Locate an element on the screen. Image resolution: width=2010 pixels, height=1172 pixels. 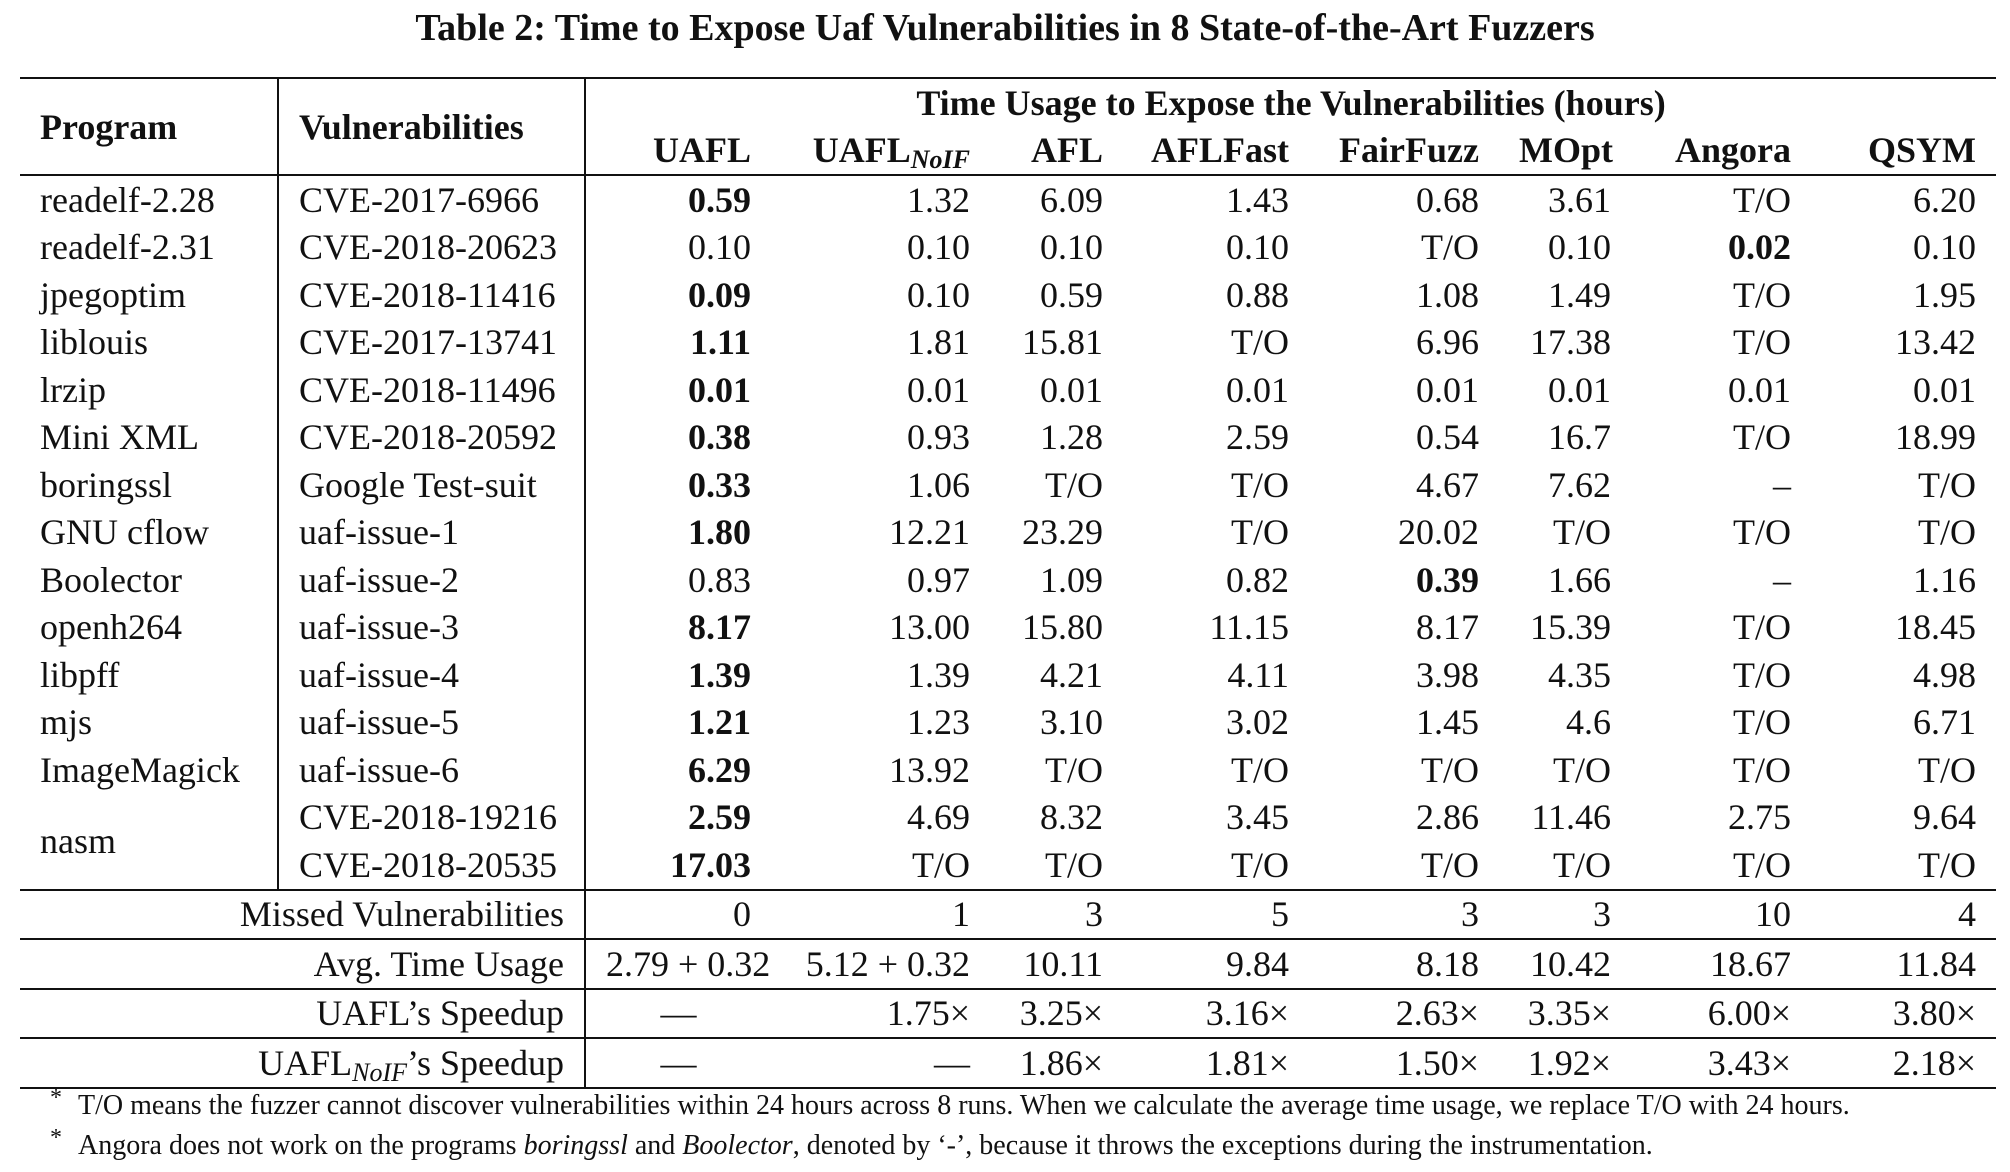
time-cell: 6.71 is located at coordinates (1944, 722).